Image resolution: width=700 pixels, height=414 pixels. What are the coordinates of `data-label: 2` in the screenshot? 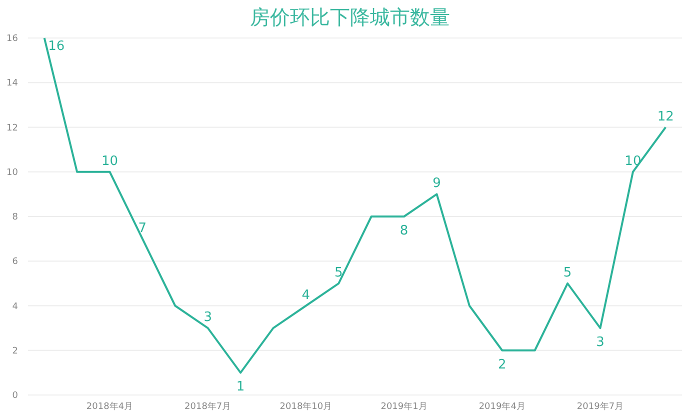 It's located at (502, 364).